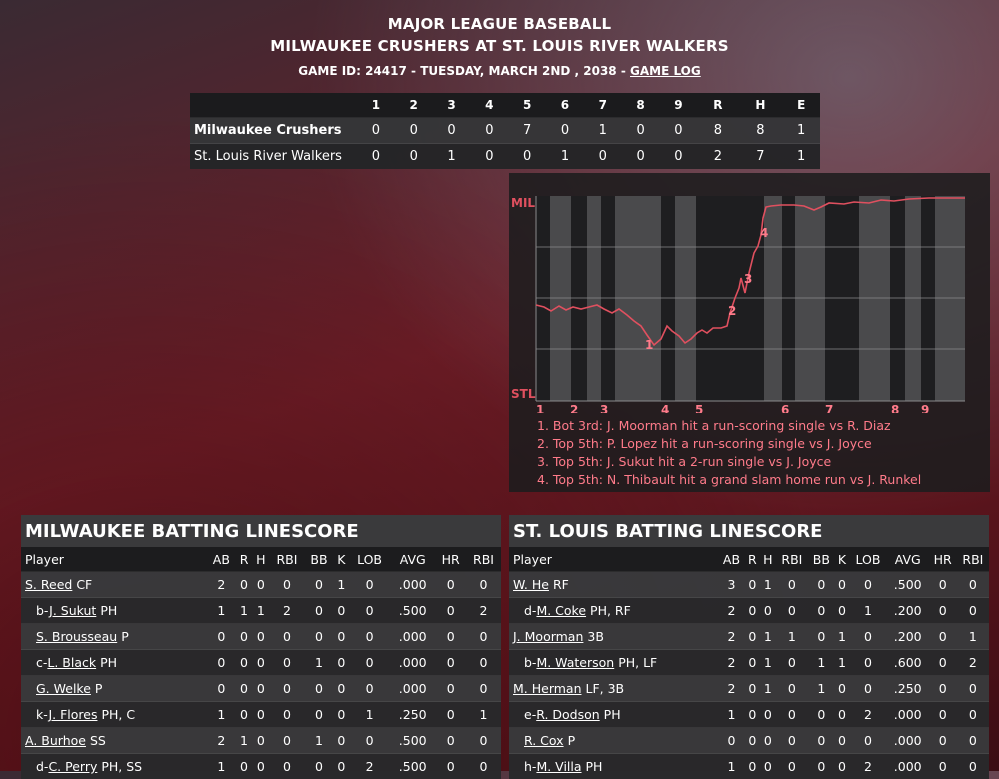 The width and height of the screenshot is (999, 779). What do you see at coordinates (523, 394) in the screenshot?
I see `stl-label: STL` at bounding box center [523, 394].